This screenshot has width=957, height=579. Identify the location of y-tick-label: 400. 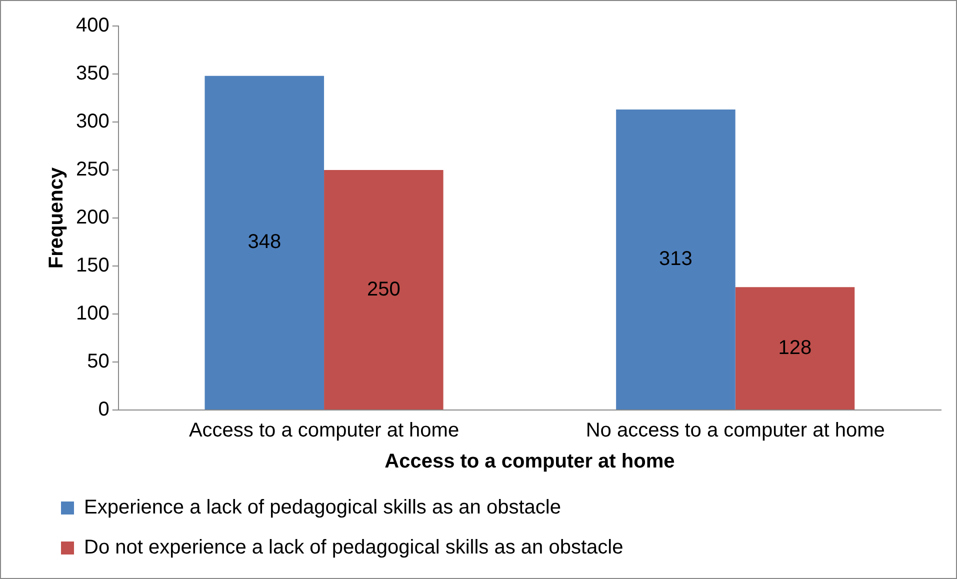
(93, 25).